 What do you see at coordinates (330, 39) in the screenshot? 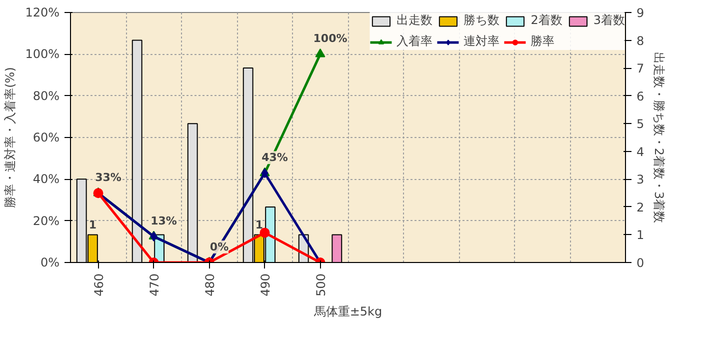
I see `data-label: 100%` at bounding box center [330, 39].